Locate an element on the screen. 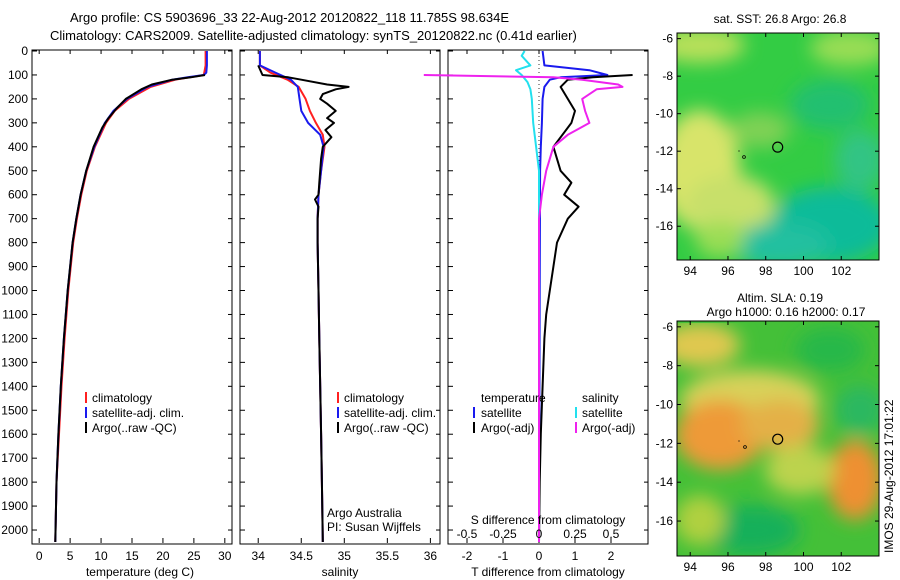 This screenshot has width=900, height=580. depth-tick-label: 1100 is located at coordinates (15, 314).